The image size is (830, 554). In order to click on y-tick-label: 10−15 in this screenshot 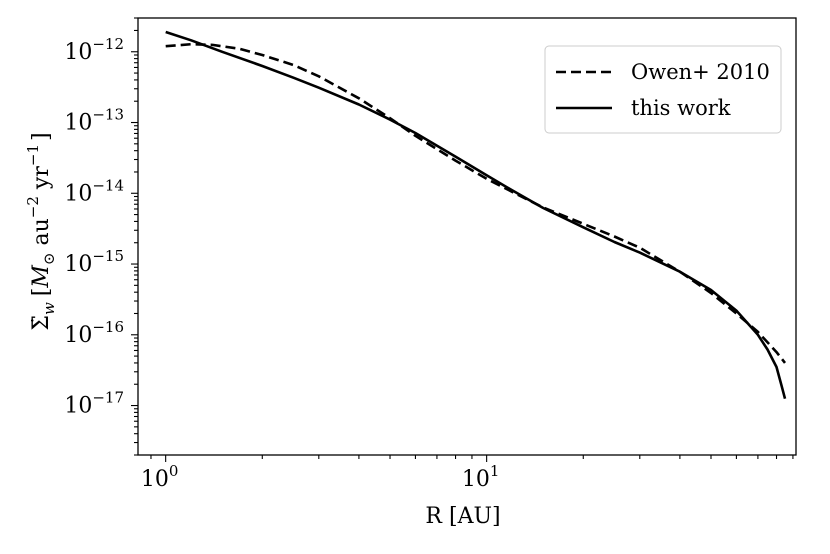, I will do `click(94, 262)`.